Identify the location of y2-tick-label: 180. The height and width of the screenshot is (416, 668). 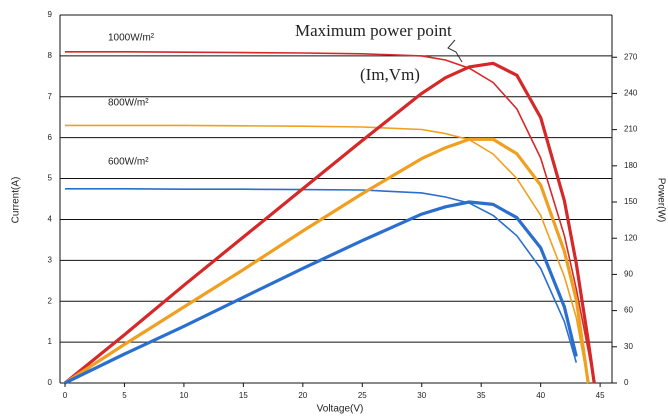
(631, 165).